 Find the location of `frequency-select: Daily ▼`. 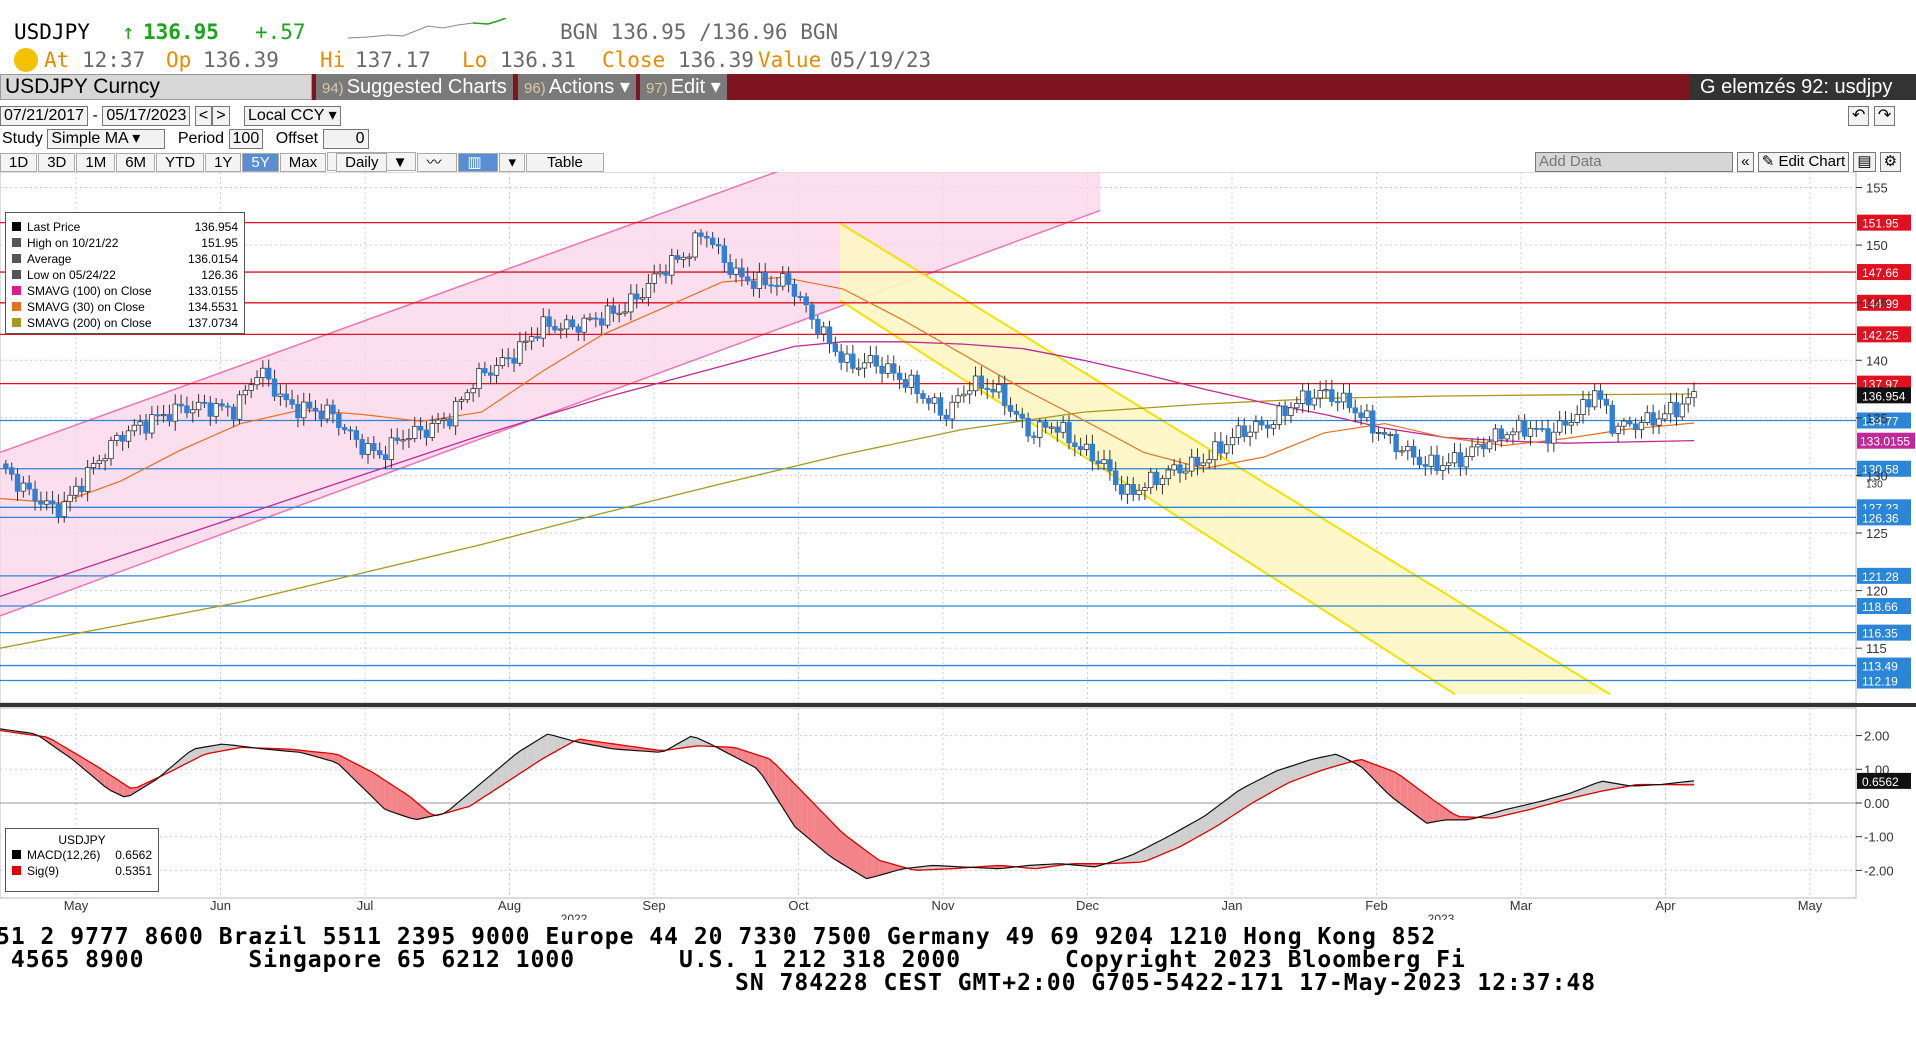

frequency-select: Daily ▼ is located at coordinates (372, 162).